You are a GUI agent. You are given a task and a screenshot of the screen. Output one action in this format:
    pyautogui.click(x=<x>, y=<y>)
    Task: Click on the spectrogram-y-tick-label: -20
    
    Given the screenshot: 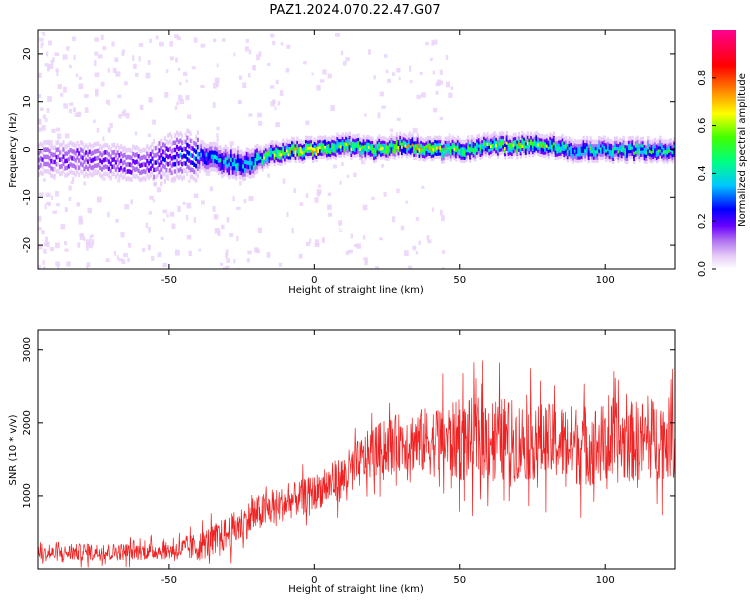 What is the action you would take?
    pyautogui.click(x=27, y=245)
    